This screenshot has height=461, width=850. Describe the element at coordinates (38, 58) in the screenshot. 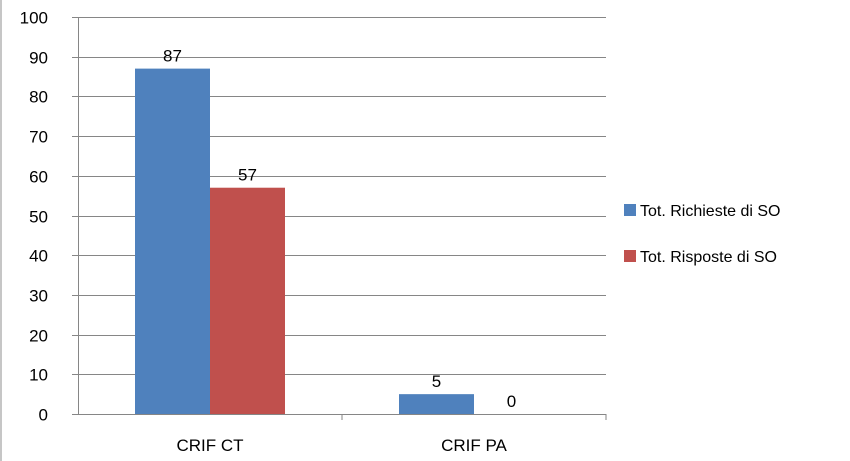

I see `y-tick-label: 90` at that location.